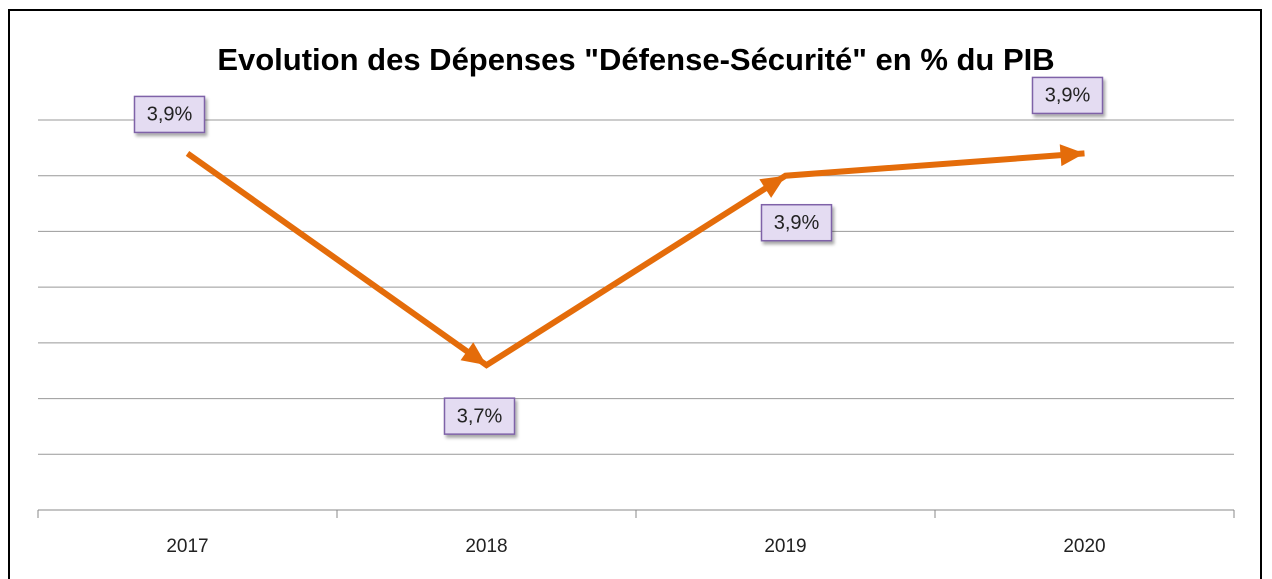 Image resolution: width=1272 pixels, height=579 pixels. I want to click on data-label: 3,7%, so click(479, 416).